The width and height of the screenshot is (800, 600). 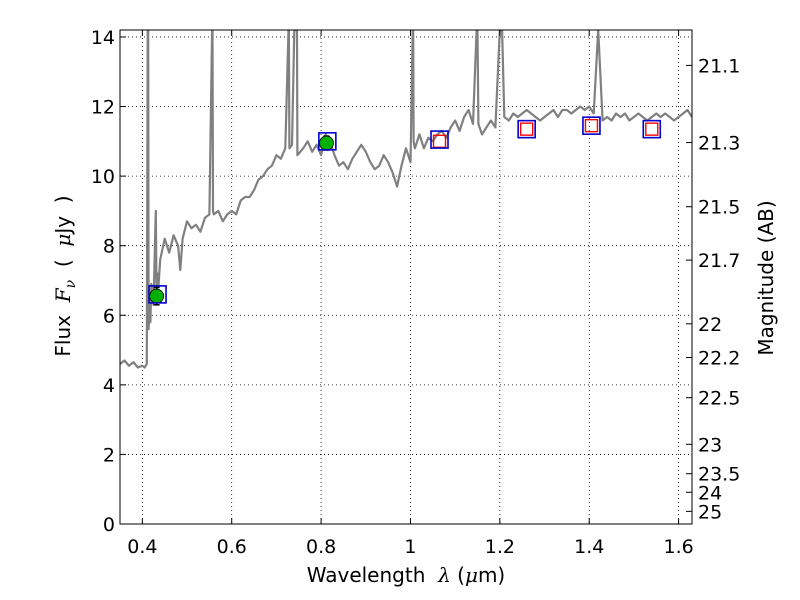 I want to click on y2-tick-label: 23.5, so click(x=719, y=475).